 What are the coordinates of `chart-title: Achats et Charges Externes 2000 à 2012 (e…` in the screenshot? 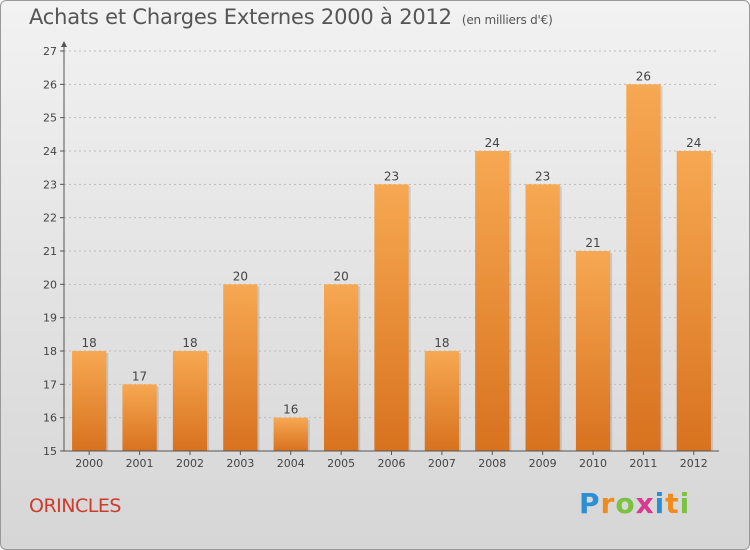 It's located at (291, 17).